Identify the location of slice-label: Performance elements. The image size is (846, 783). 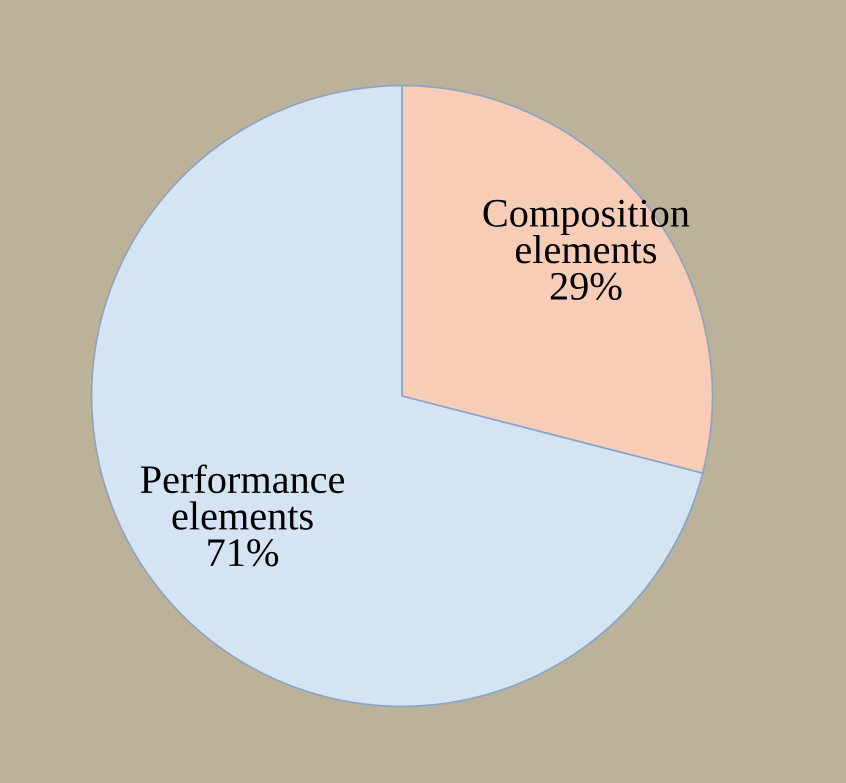
(242, 497).